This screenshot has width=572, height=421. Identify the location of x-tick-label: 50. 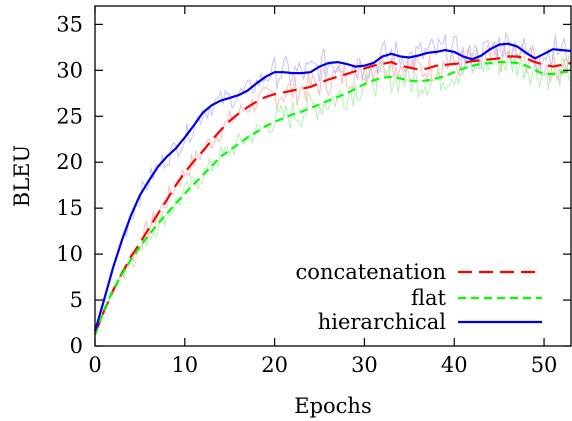
(544, 365).